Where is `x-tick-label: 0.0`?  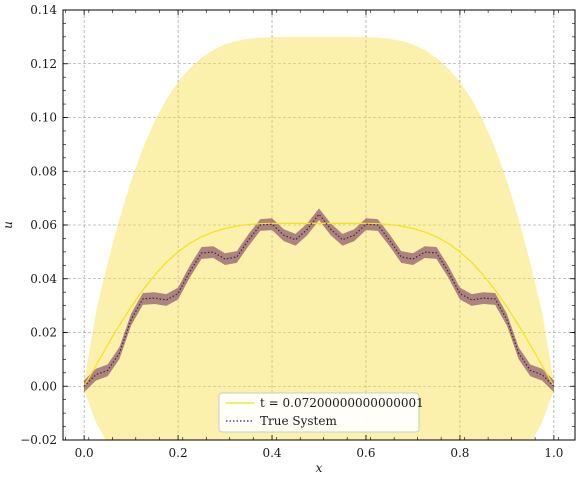 x-tick-label: 0.0 is located at coordinates (84, 453).